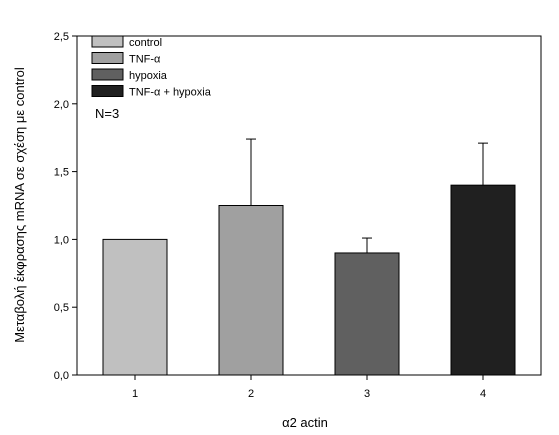 The image size is (559, 435). Describe the element at coordinates (151, 67) in the screenshot. I see `legend: control TNF-α hypoxia TNF-α + hypoxia` at that location.